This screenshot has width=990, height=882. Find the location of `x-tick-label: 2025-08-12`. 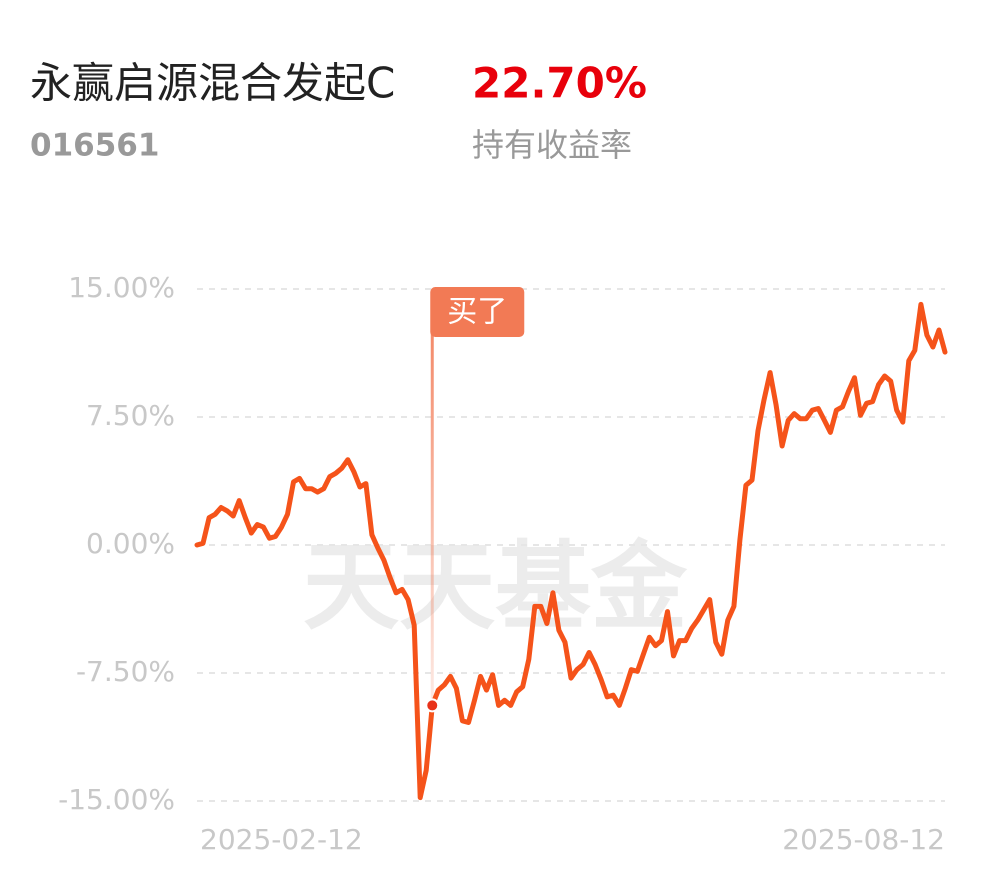

x-tick-label: 2025-08-12 is located at coordinates (863, 839).